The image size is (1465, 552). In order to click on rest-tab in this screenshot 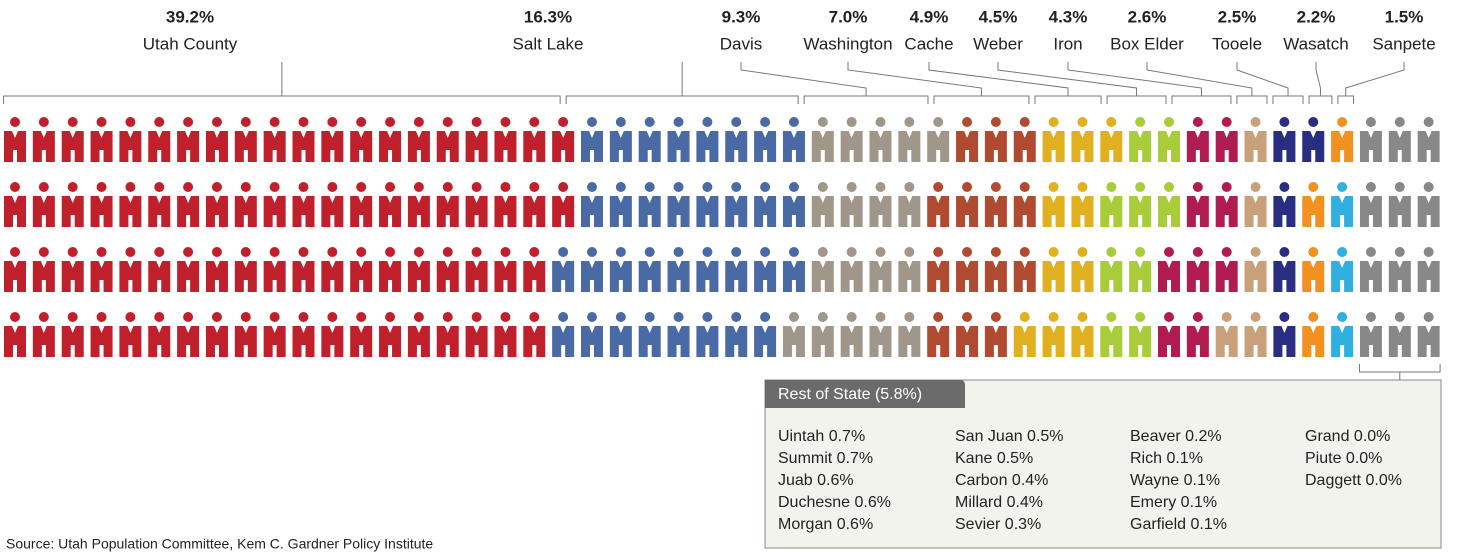, I will do `click(865, 394)`.